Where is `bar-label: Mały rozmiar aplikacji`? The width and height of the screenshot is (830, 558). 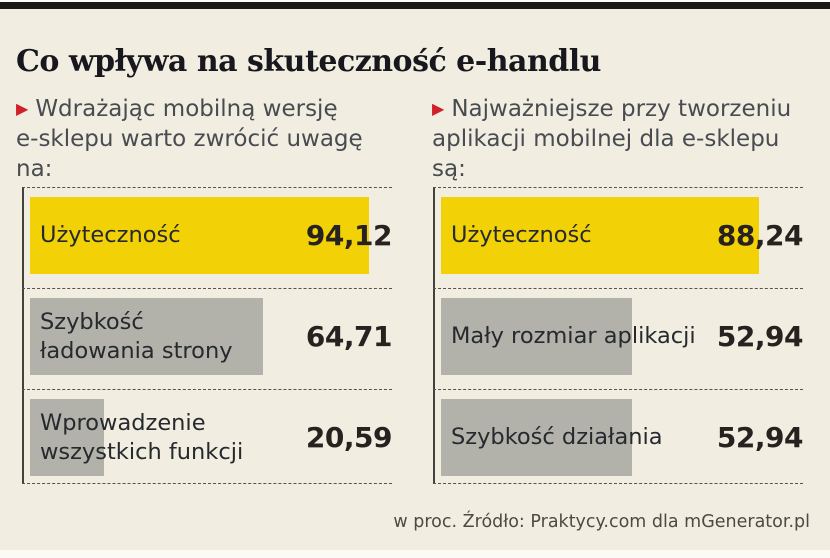 bar-label: Mały rozmiar aplikacji is located at coordinates (573, 336).